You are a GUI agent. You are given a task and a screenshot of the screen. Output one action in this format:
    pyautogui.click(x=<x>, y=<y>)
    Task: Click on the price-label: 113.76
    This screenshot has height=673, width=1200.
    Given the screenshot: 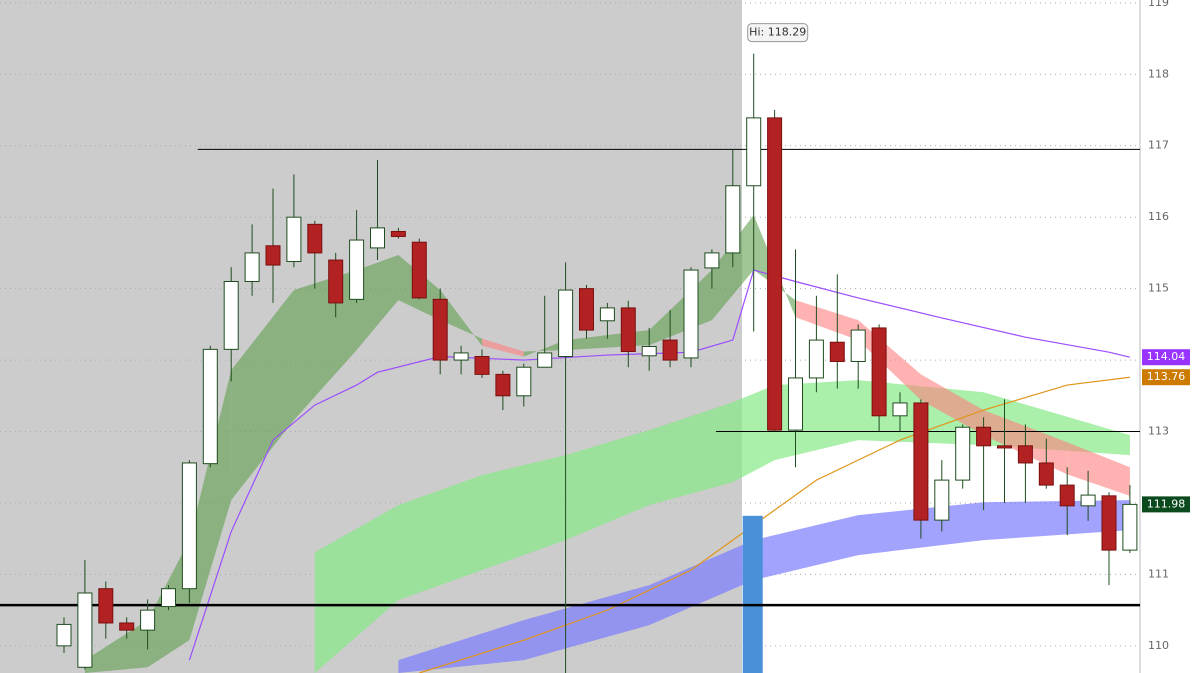 What is the action you would take?
    pyautogui.click(x=1166, y=376)
    